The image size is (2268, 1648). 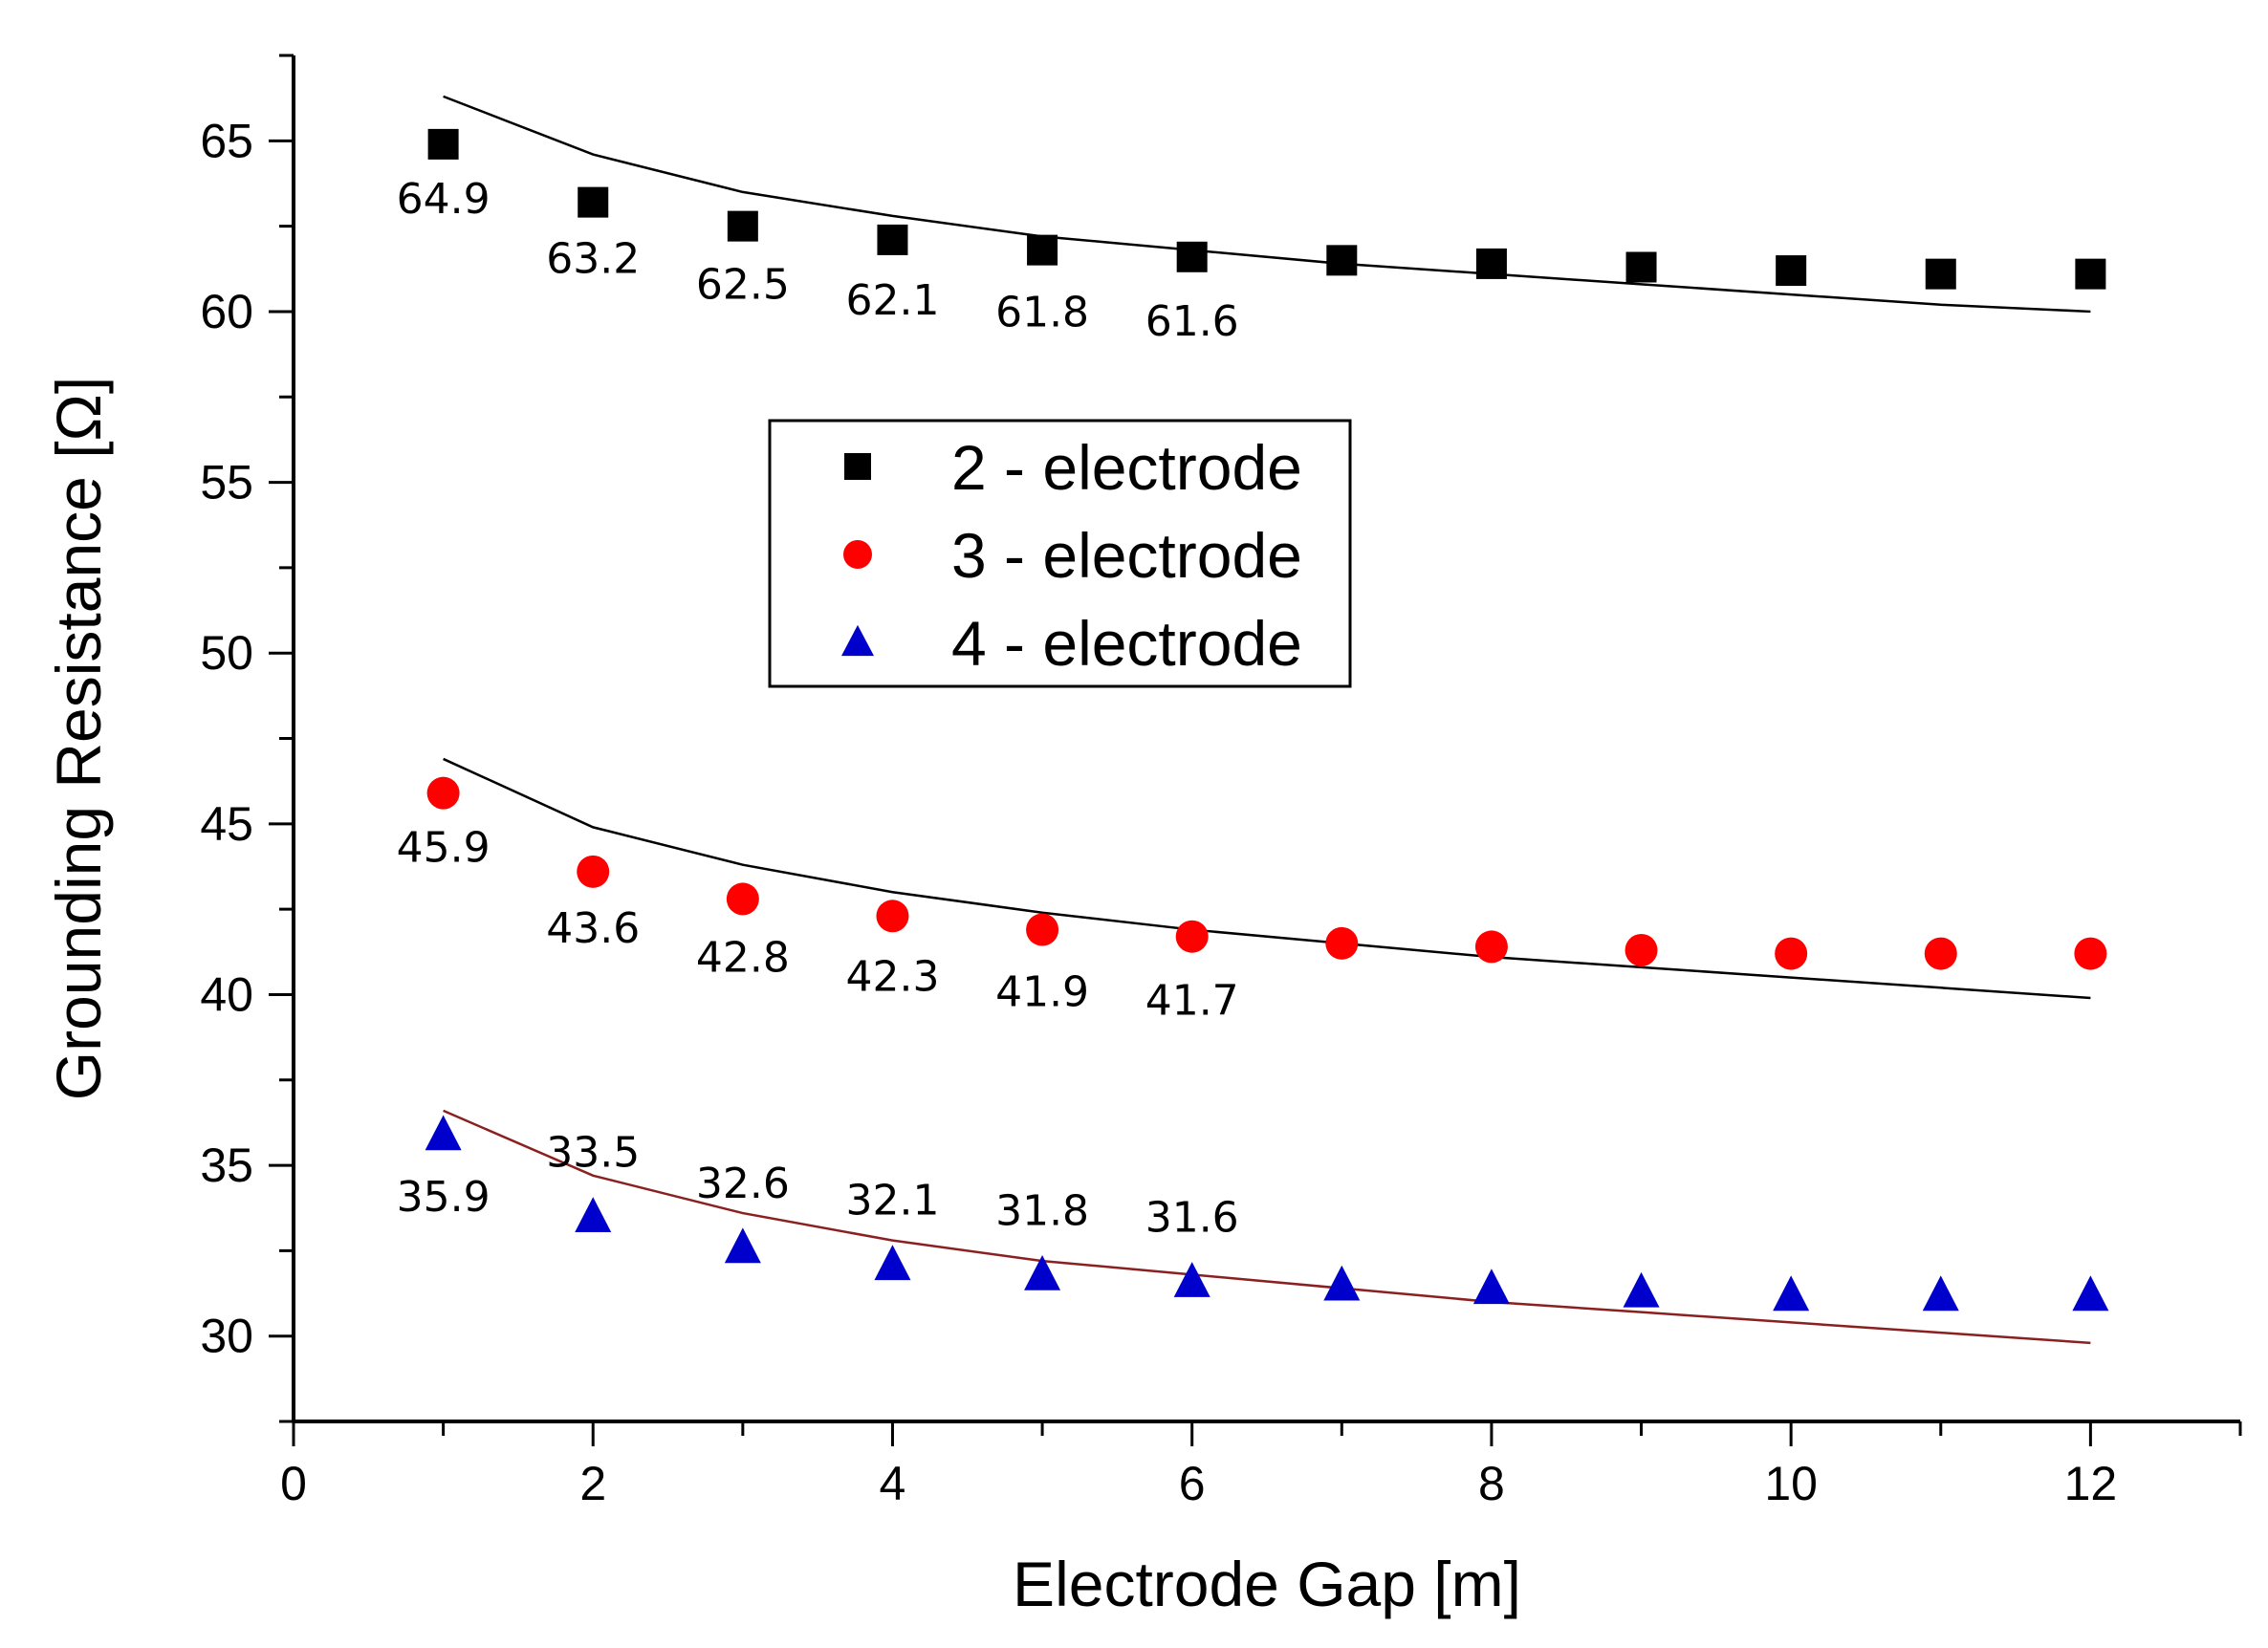 What do you see at coordinates (227, 141) in the screenshot?
I see `y-tick-label: 65` at bounding box center [227, 141].